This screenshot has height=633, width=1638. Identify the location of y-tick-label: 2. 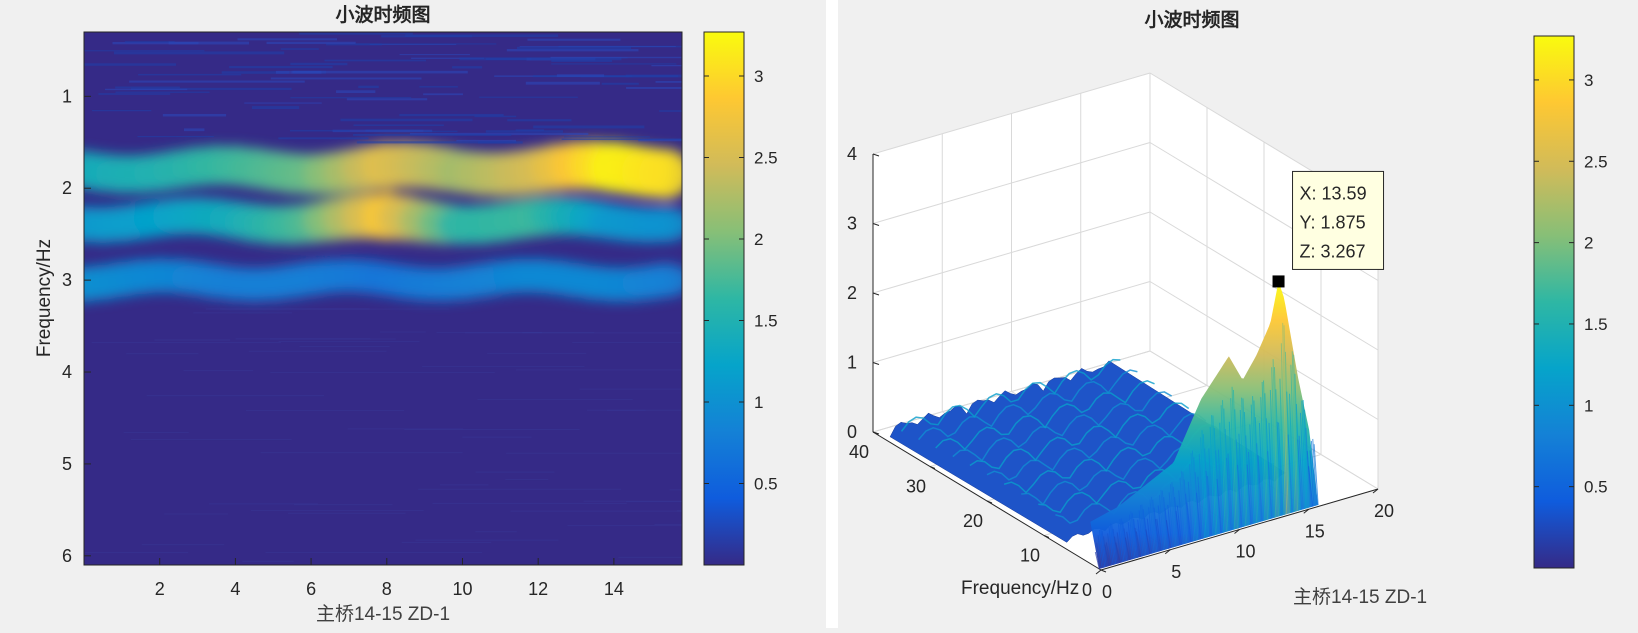
(67, 188).